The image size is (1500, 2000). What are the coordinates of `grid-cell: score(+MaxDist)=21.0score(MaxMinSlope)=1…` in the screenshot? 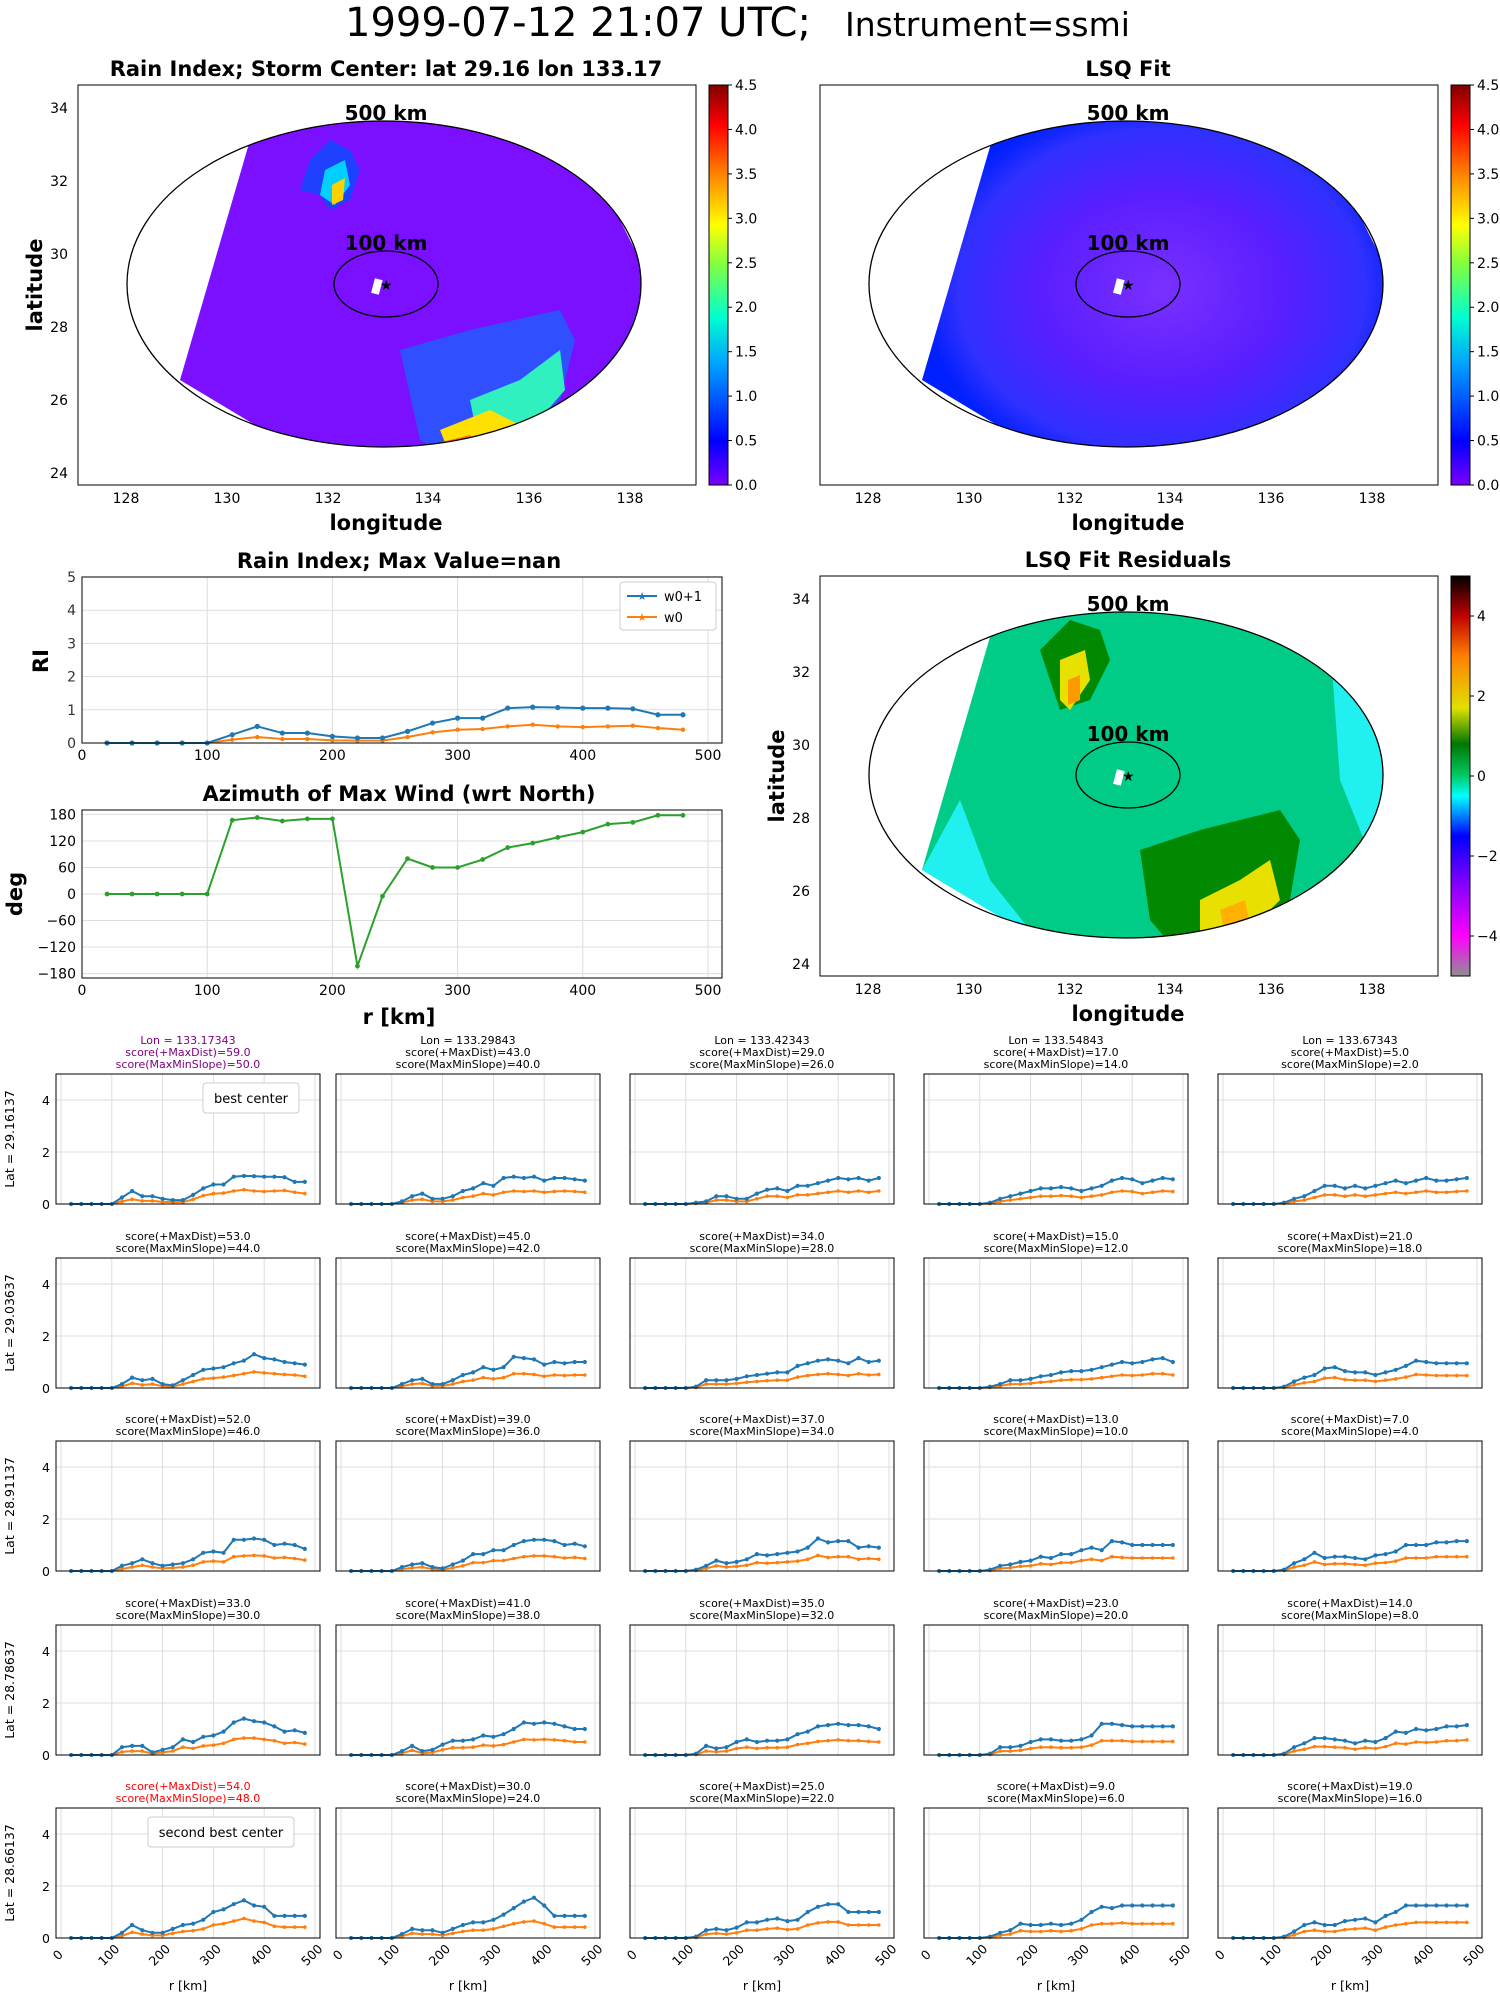 It's located at (1350, 1310).